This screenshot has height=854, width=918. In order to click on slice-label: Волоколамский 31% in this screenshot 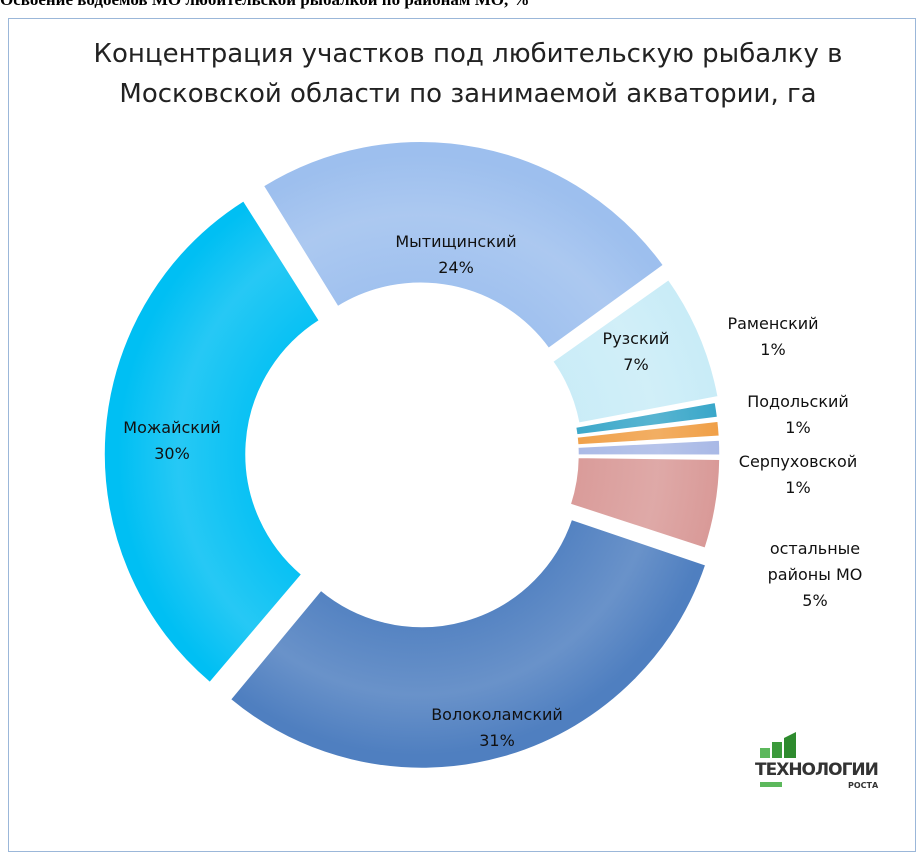, I will do `click(497, 728)`.